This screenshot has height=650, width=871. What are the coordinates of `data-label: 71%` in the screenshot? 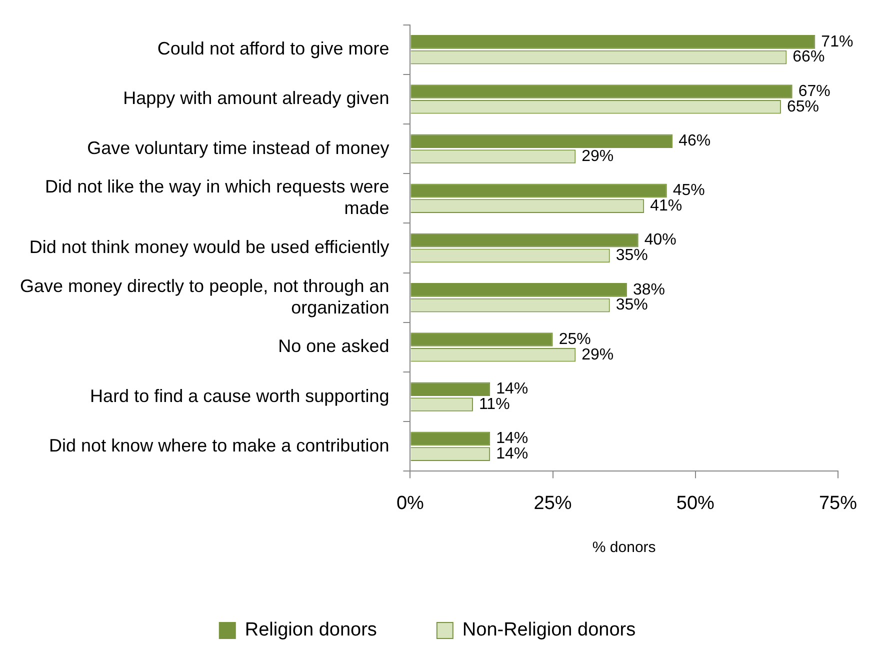 It's located at (837, 41).